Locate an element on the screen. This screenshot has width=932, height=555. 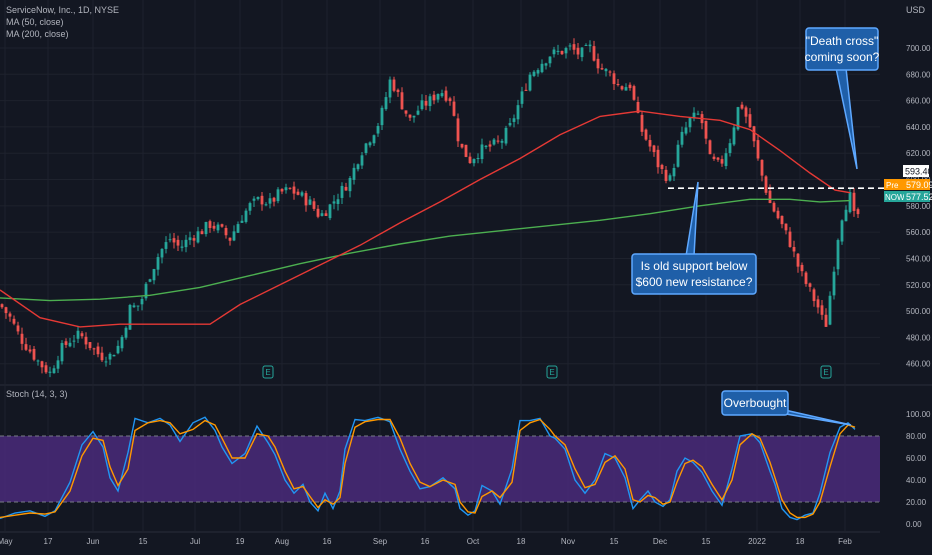
now-value-bg is located at coordinates (917, 196).